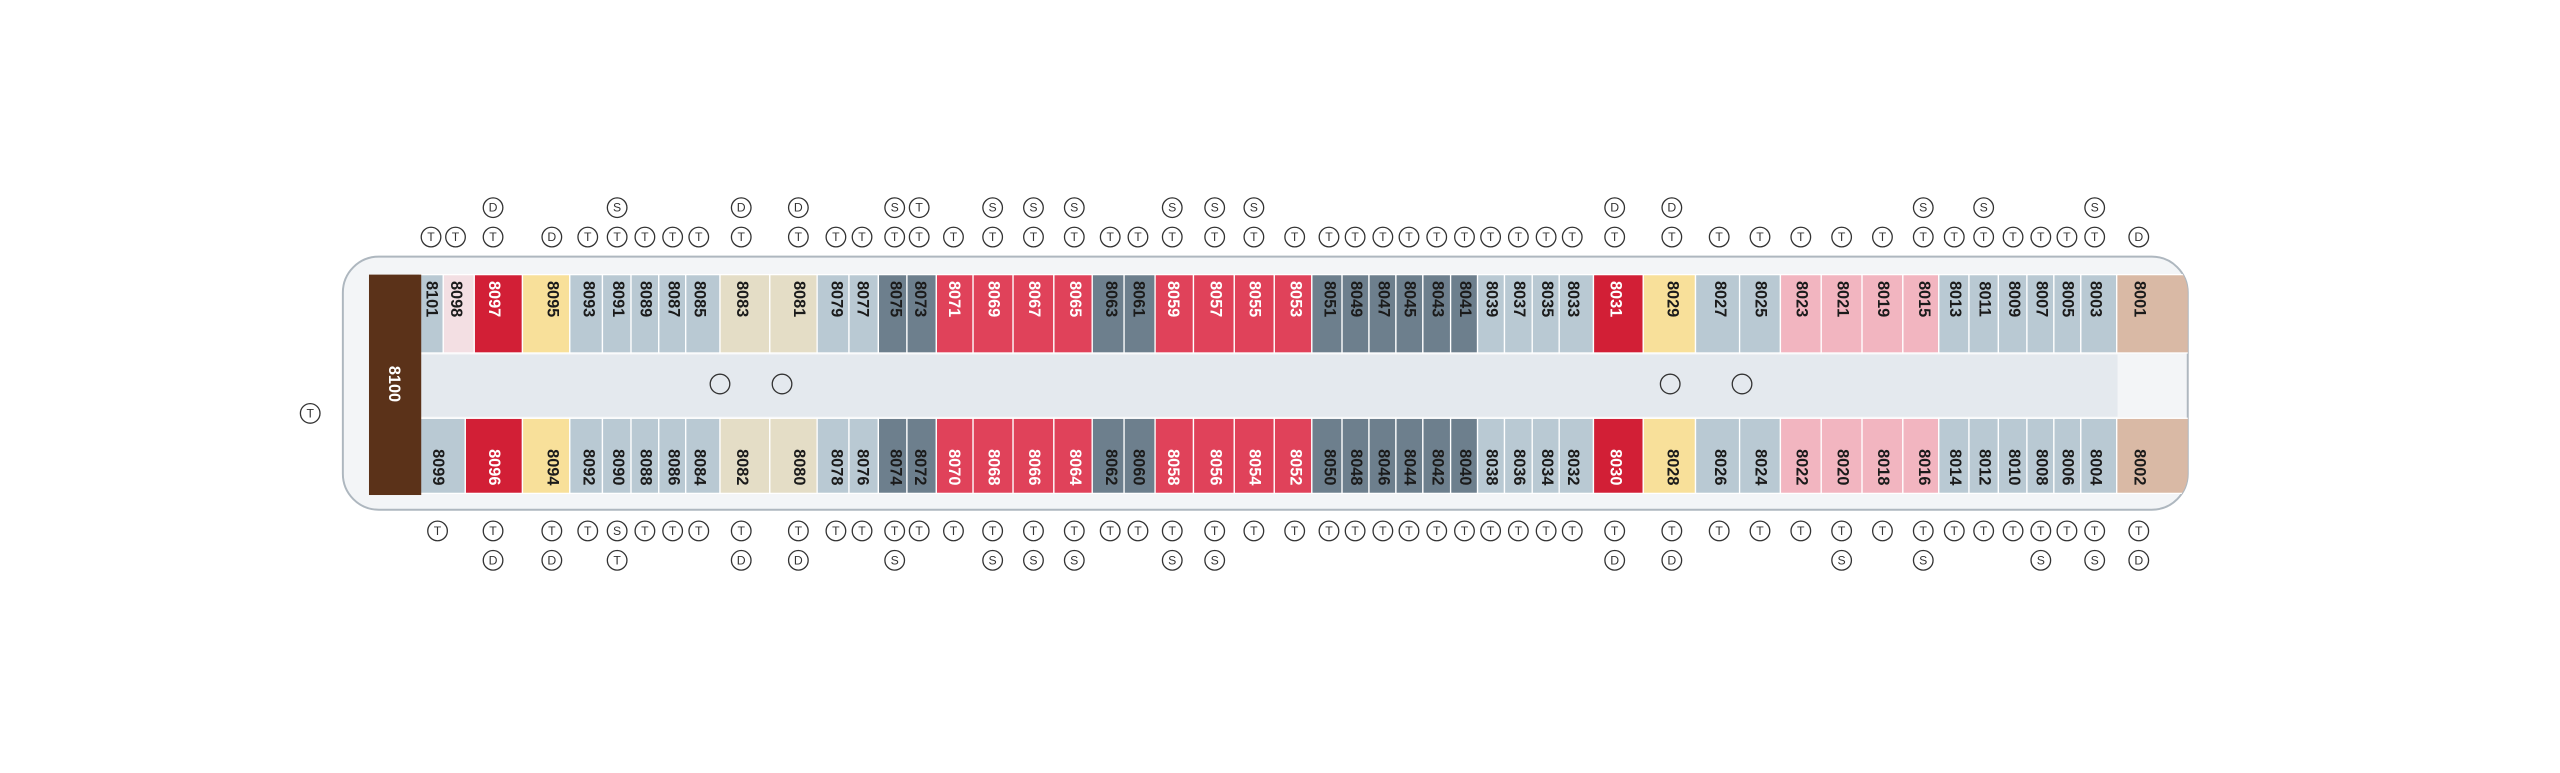 The height and width of the screenshot is (773, 2560). Describe the element at coordinates (588, 467) in the screenshot. I see `cabin-number: 8092` at that location.